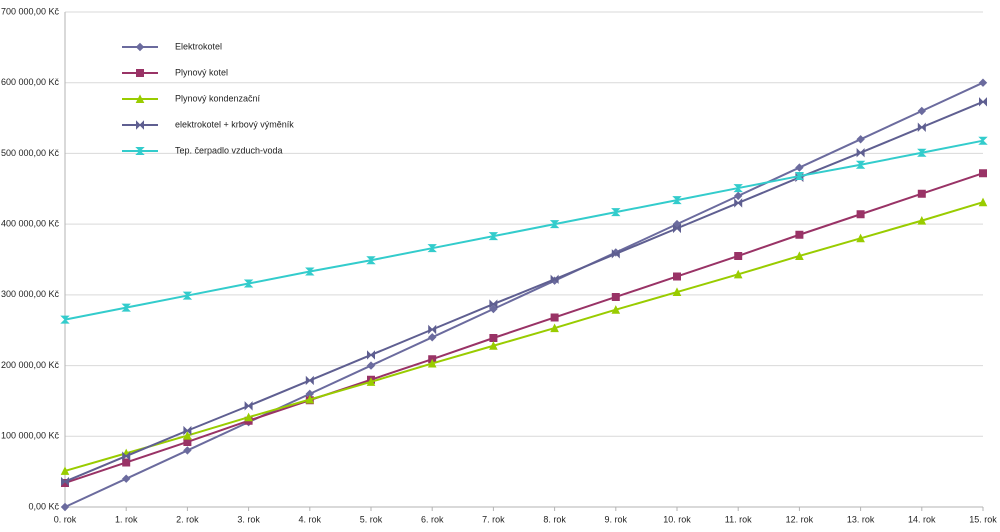  I want to click on x-tick-label: 0. rok, so click(65, 519).